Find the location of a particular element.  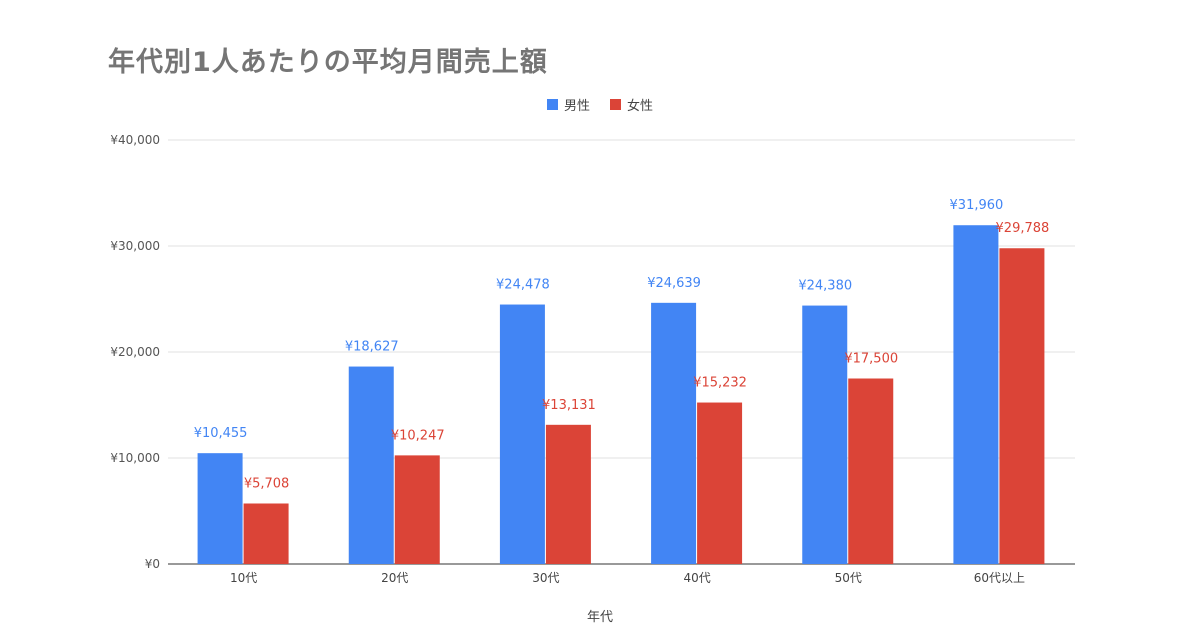

data-label-male: ¥24,639 is located at coordinates (674, 283).